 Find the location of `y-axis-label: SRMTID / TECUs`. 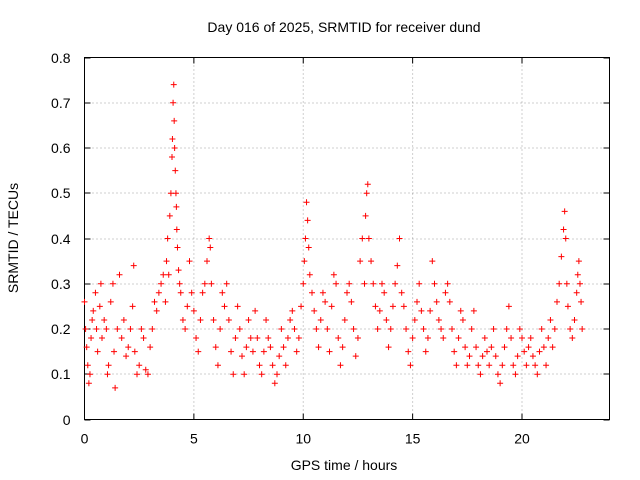

y-axis-label: SRMTID / TECUs is located at coordinates (13, 238).